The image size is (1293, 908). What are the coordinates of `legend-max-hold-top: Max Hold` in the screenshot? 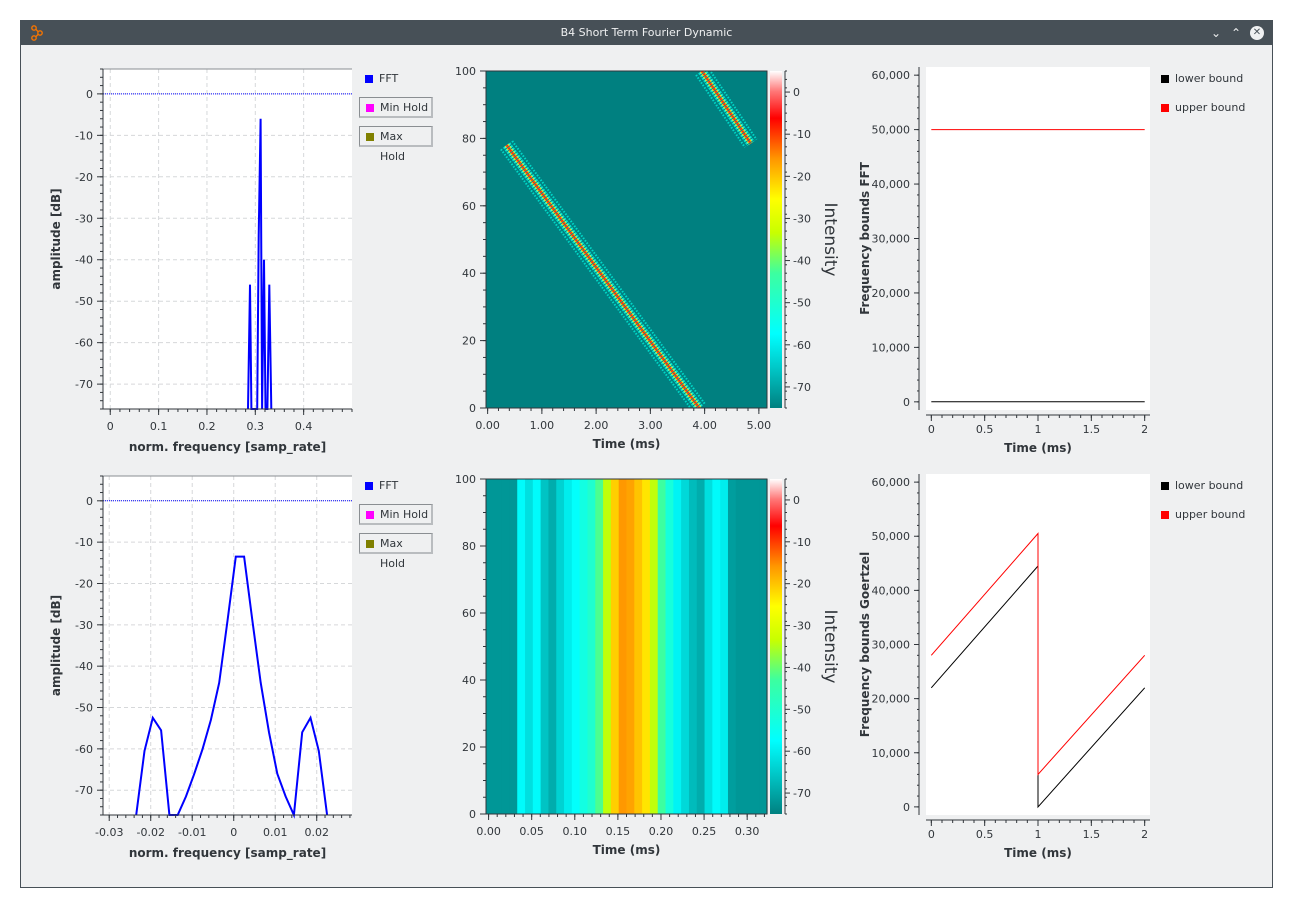 It's located at (396, 144).